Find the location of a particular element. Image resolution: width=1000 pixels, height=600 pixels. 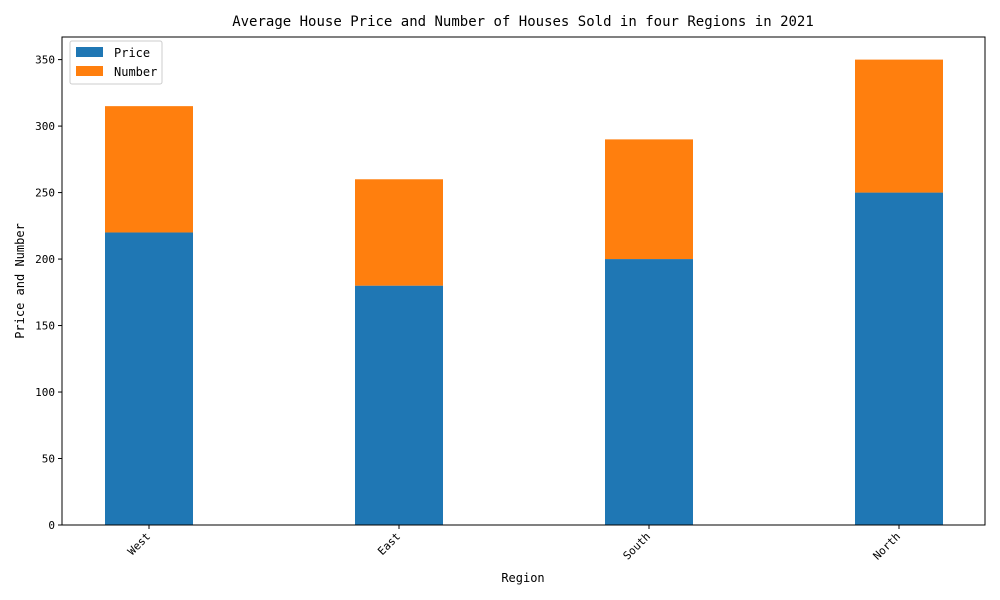

bar-north-number is located at coordinates (899, 126).